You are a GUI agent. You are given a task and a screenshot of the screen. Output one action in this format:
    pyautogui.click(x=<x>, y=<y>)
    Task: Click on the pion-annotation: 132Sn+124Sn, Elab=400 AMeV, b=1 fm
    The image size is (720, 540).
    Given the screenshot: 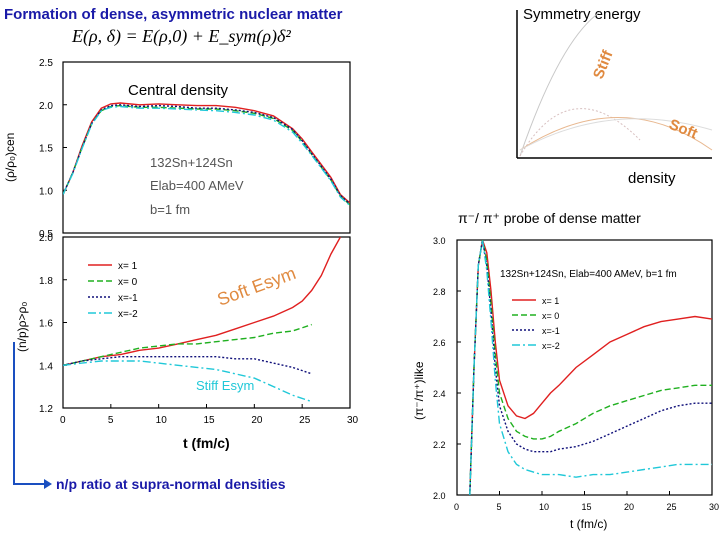 What is the action you would take?
    pyautogui.click(x=588, y=274)
    